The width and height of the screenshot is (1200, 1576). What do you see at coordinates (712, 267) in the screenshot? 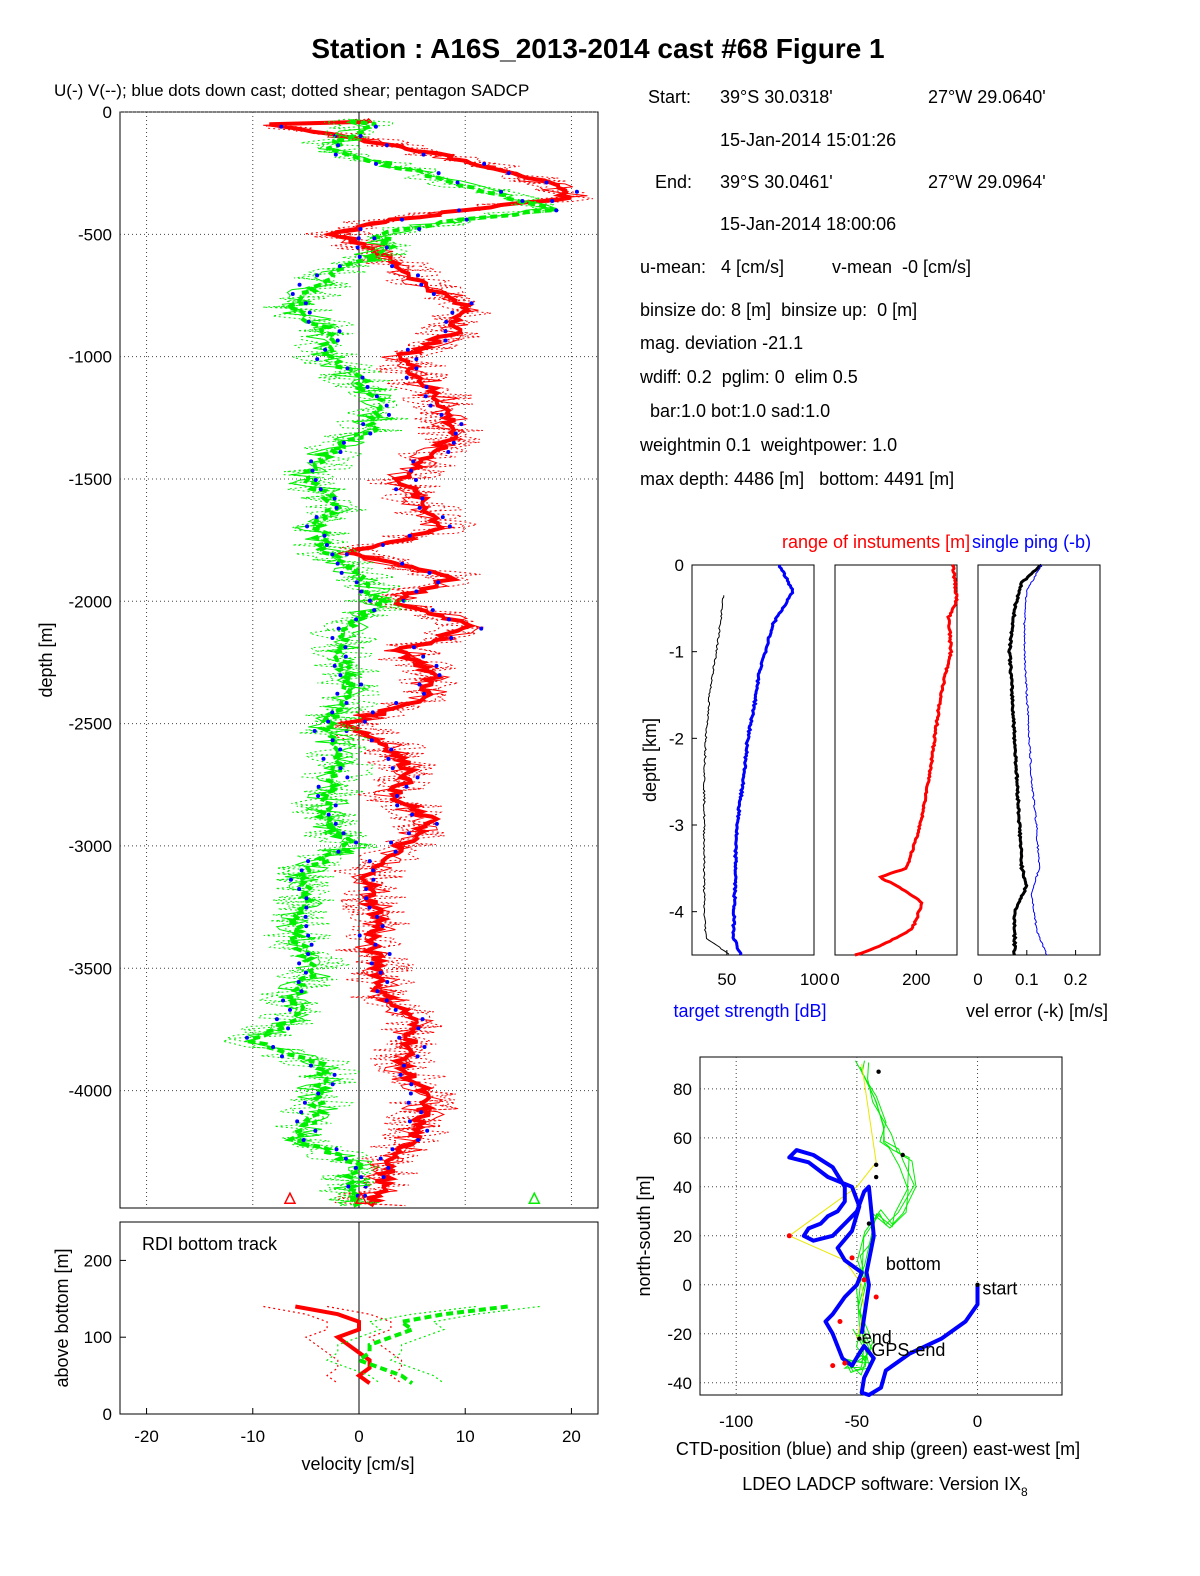
I see `u-mean: u-mean: 4 [cm/s]` at bounding box center [712, 267].